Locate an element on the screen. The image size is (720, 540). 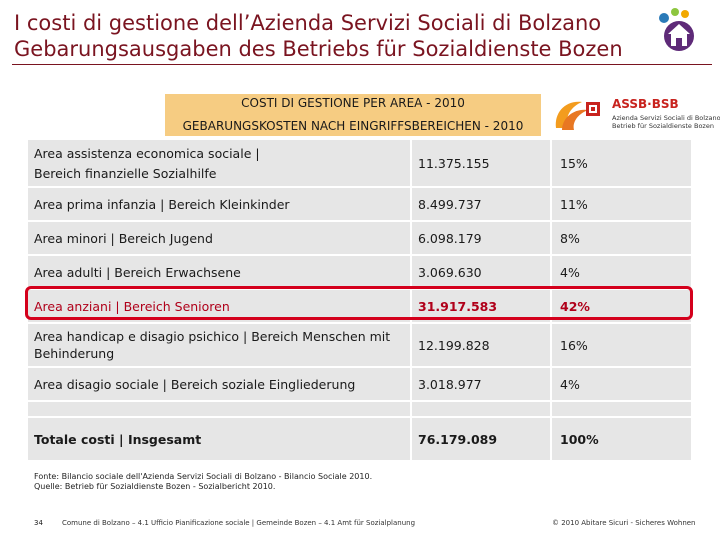
table-header-italian: COSTI DI GESTIONE PER AREA - 2010 is located at coordinates (353, 103).